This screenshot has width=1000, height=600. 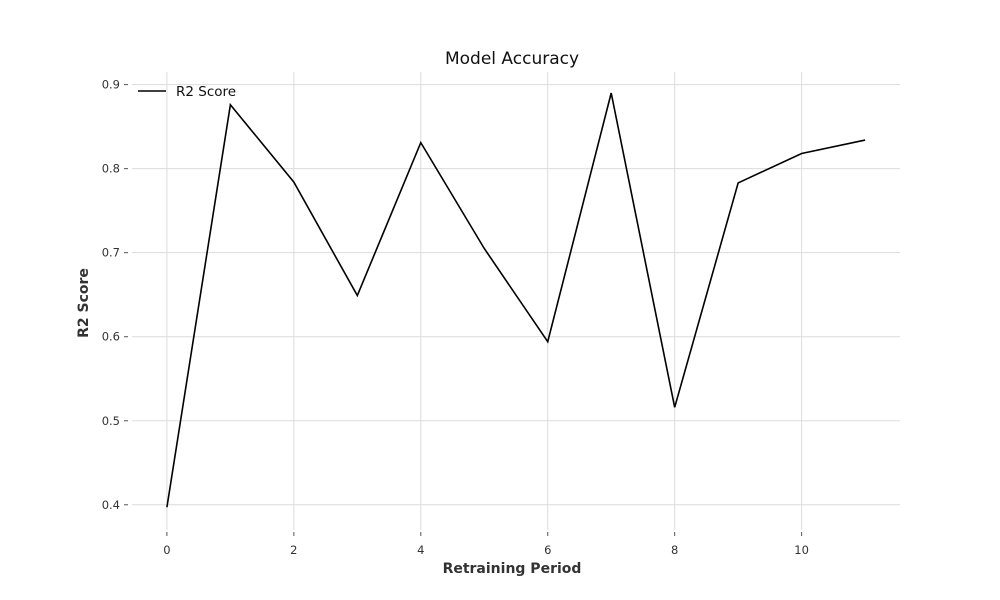 I want to click on y-tick-label: 0.9, so click(x=111, y=85).